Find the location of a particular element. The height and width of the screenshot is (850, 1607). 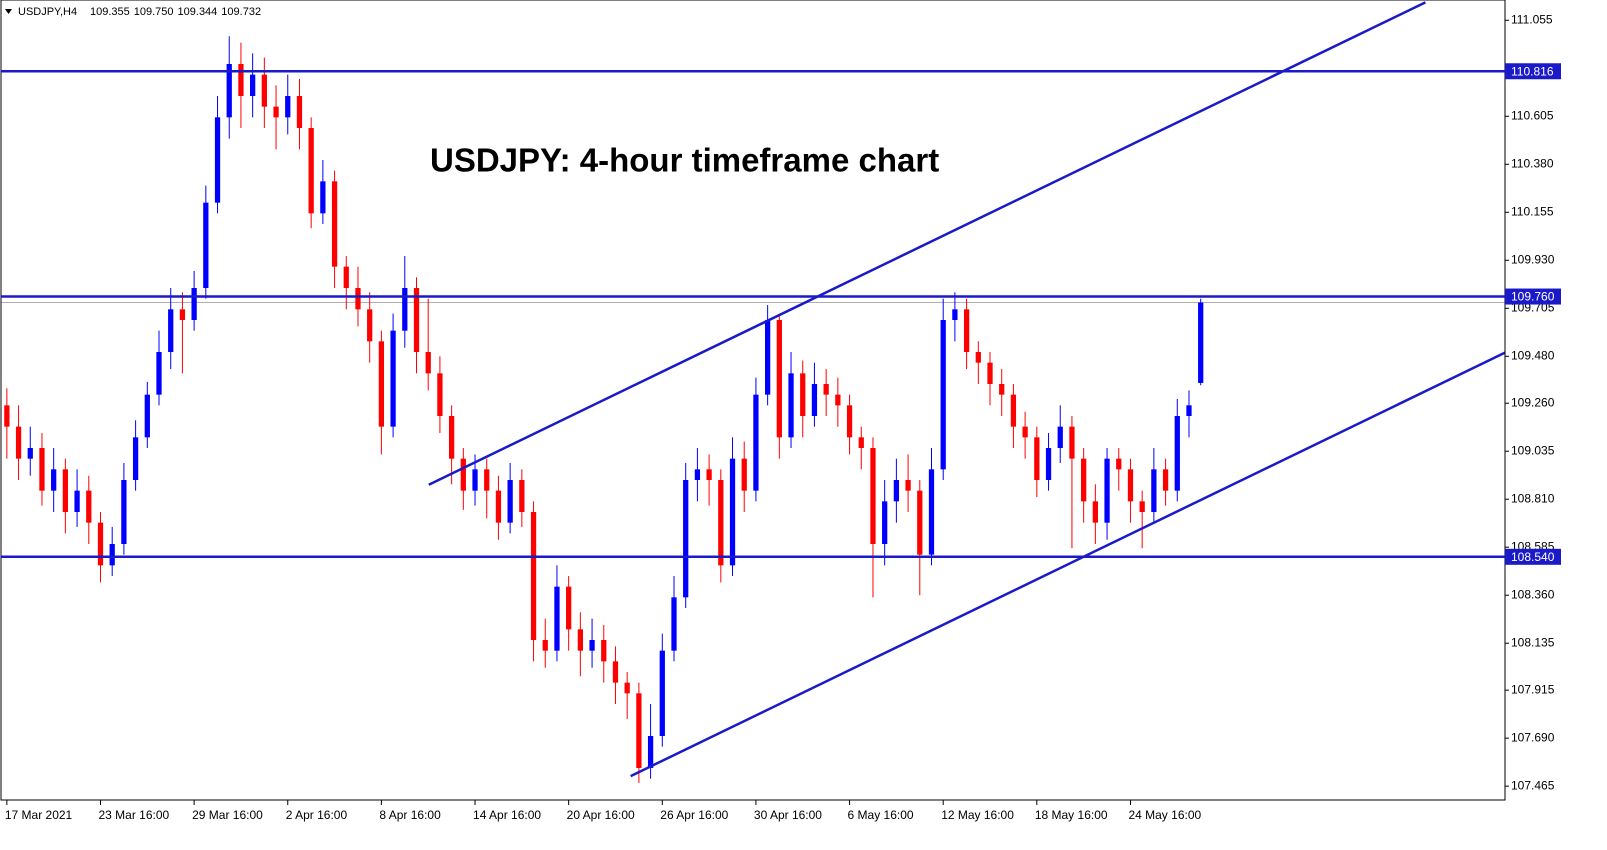

y-tick-label: 108.810 is located at coordinates (1533, 498).